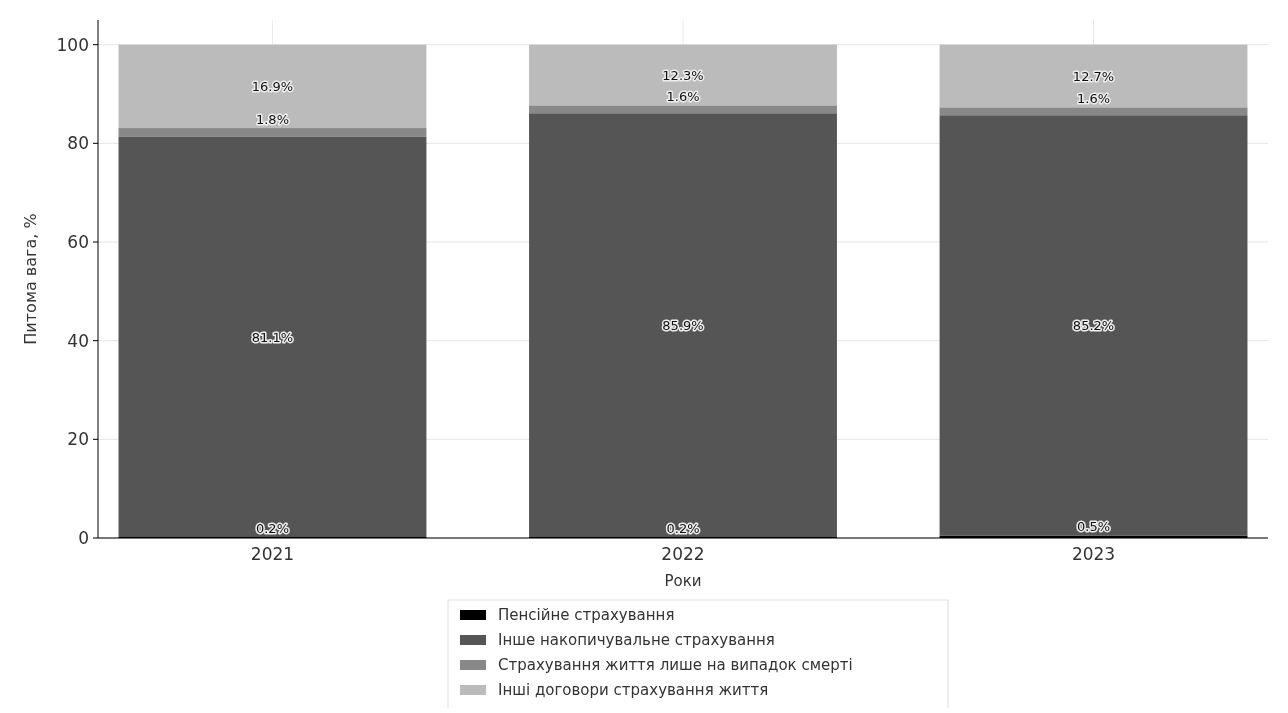 The image size is (1288, 713). I want to click on data-label: 0.2%, so click(683, 528).